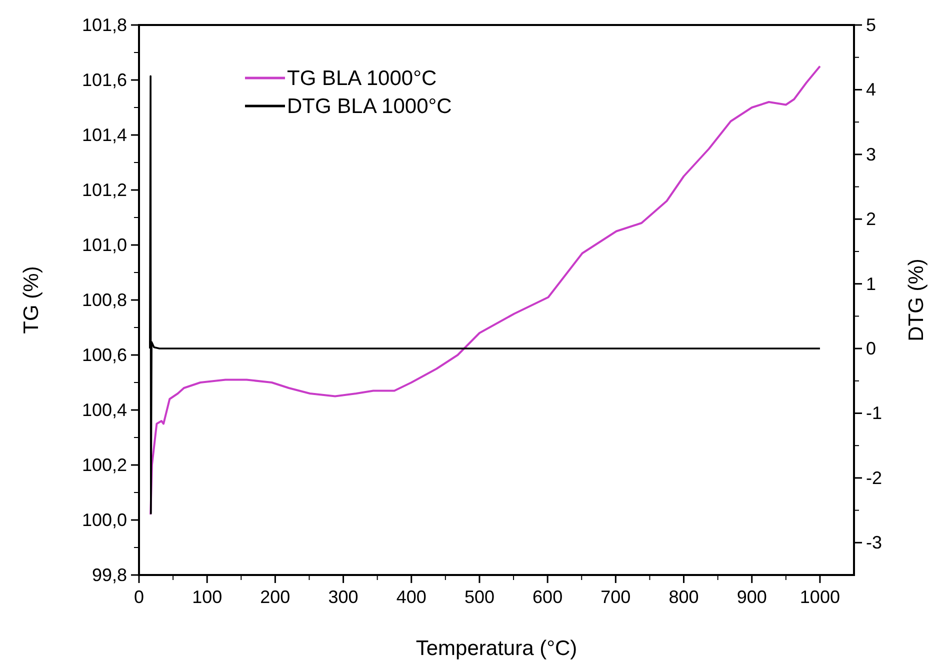 This screenshot has height=663, width=933. I want to click on y-tick-label: 100,0, so click(104, 520).